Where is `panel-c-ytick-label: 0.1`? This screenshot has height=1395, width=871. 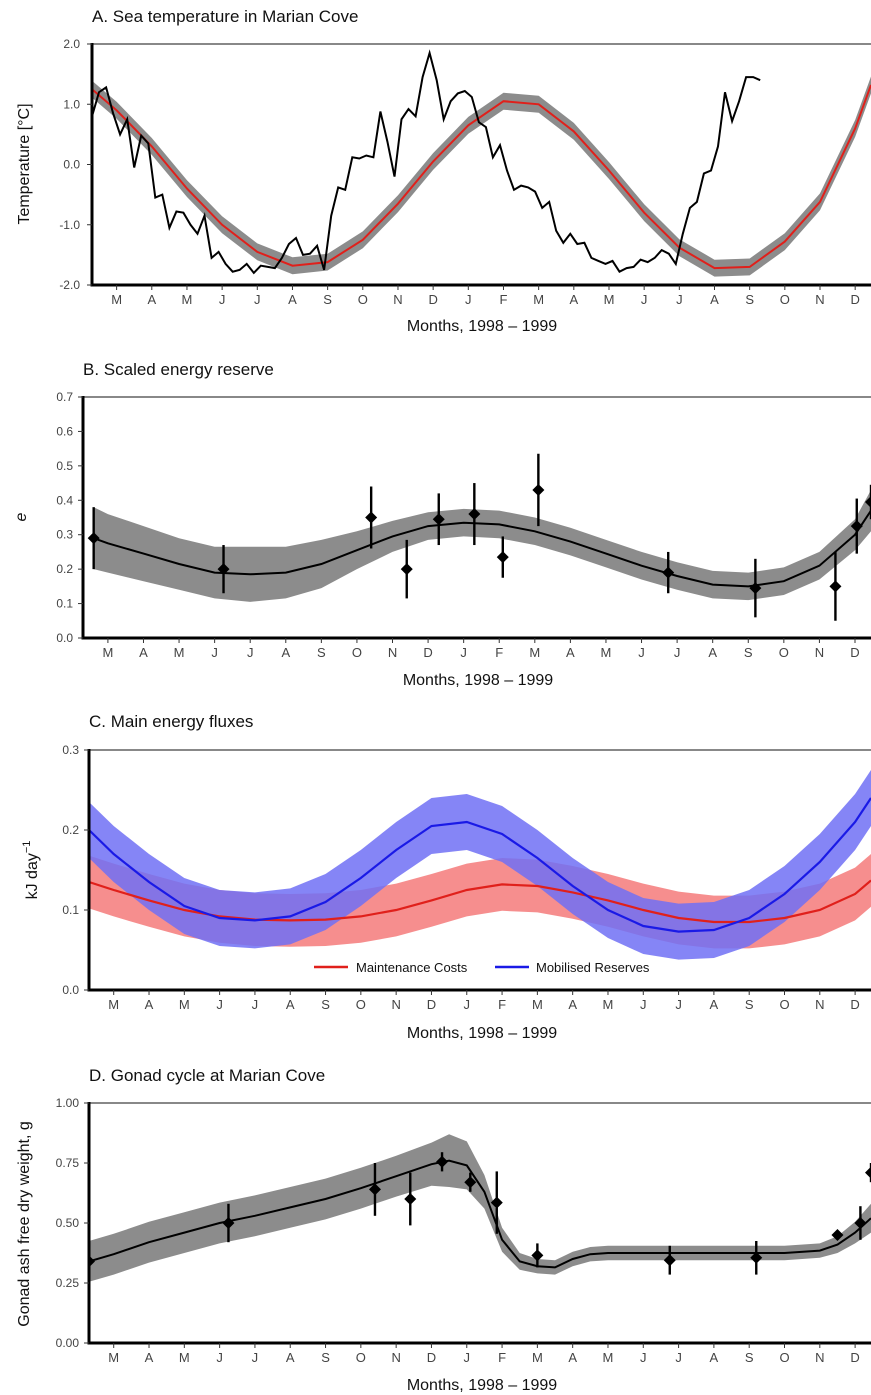 panel-c-ytick-label: 0.1 is located at coordinates (70, 910).